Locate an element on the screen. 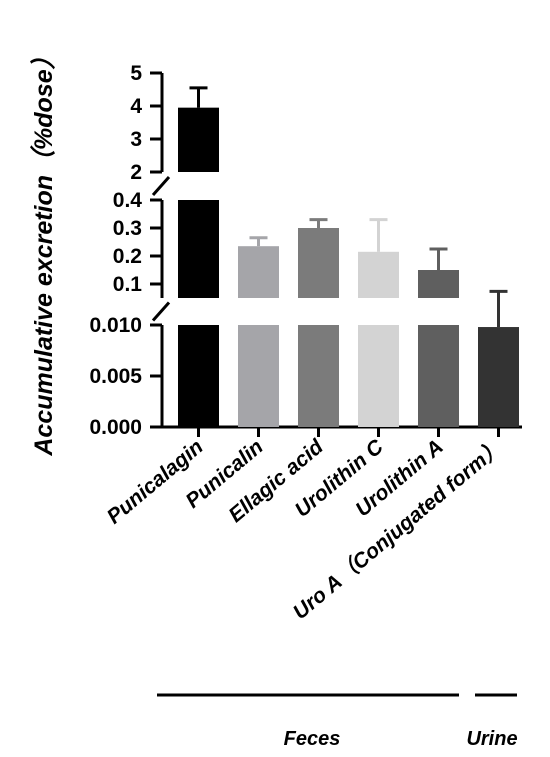  y-tick-label: 3 is located at coordinates (136, 139).